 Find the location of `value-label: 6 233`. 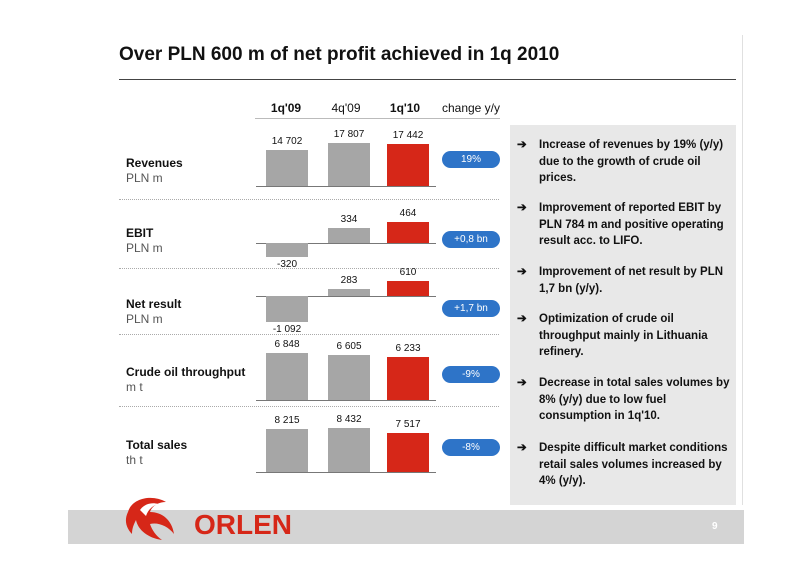

value-label: 6 233 is located at coordinates (408, 349).